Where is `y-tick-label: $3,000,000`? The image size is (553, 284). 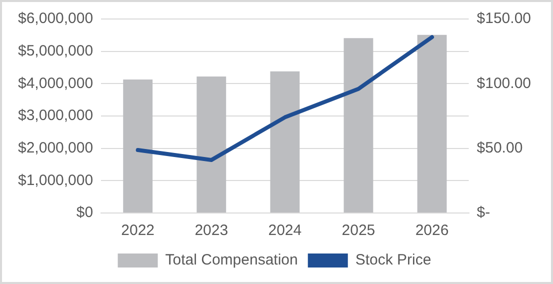 y-tick-label: $3,000,000 is located at coordinates (56, 115).